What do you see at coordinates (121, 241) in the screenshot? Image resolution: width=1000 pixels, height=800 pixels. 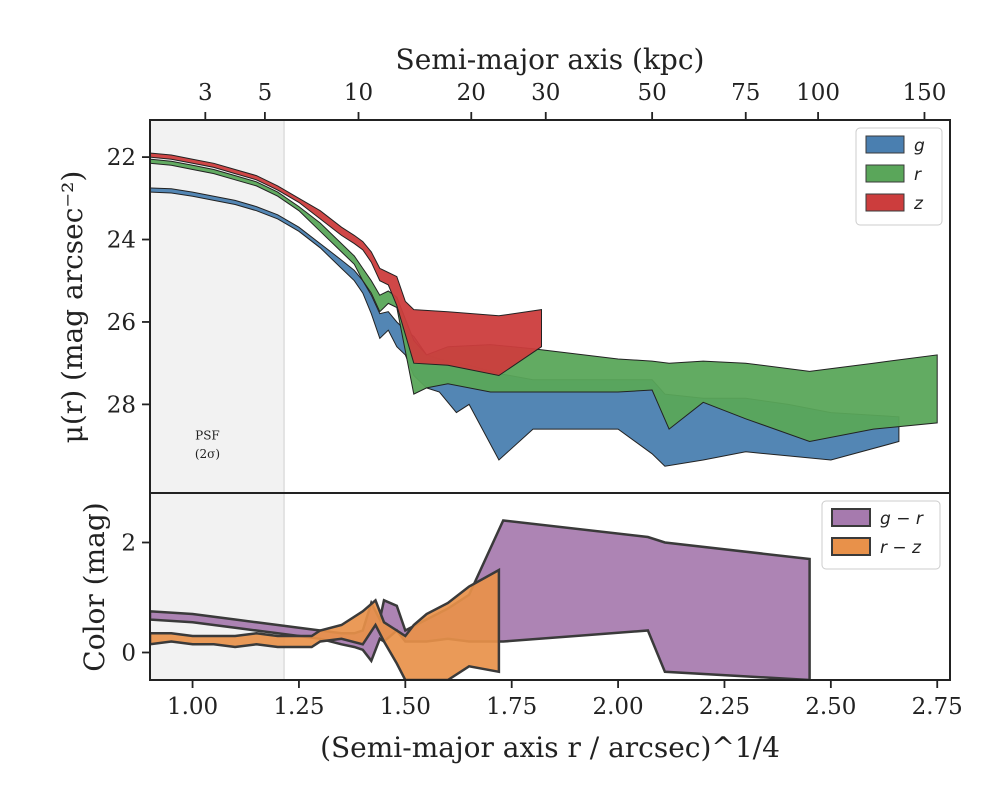 I see `y-tick-label-top: 24` at bounding box center [121, 241].